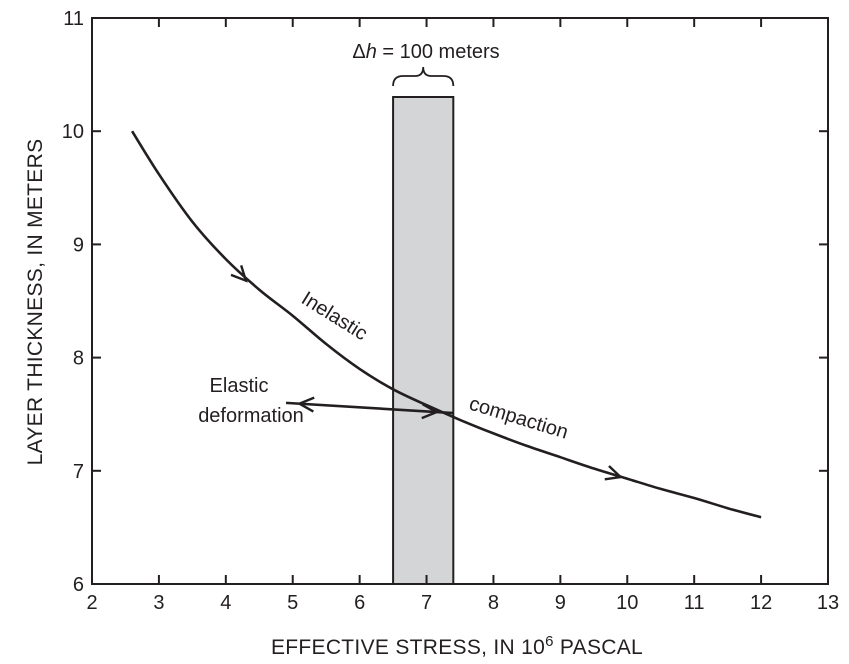 The image size is (849, 664). What do you see at coordinates (408, 647) in the screenshot?
I see `x-axis-title-main: EFFECTIVE STRESS, IN 10` at bounding box center [408, 647].